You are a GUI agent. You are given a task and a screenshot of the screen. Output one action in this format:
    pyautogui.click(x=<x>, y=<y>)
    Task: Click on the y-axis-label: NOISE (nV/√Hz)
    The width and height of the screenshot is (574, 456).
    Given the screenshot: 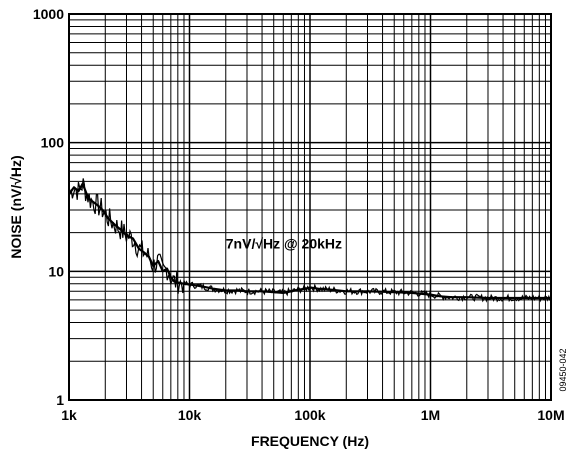 What is the action you would take?
    pyautogui.click(x=16, y=206)
    